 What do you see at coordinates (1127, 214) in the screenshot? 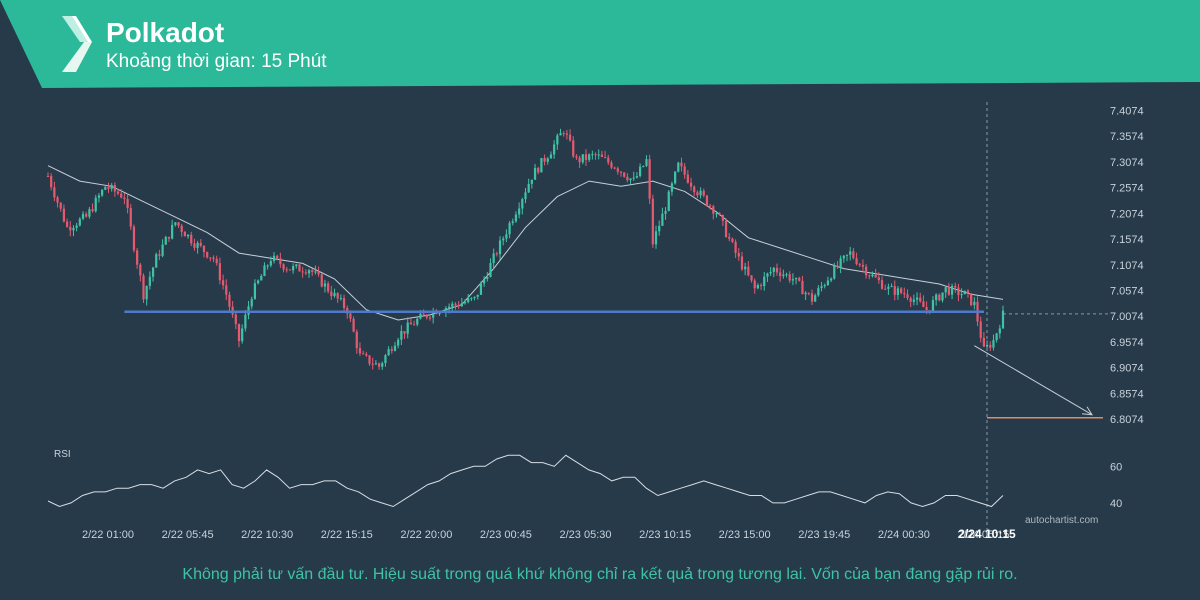
I see `y-tick-label: 7.2074` at bounding box center [1127, 214].